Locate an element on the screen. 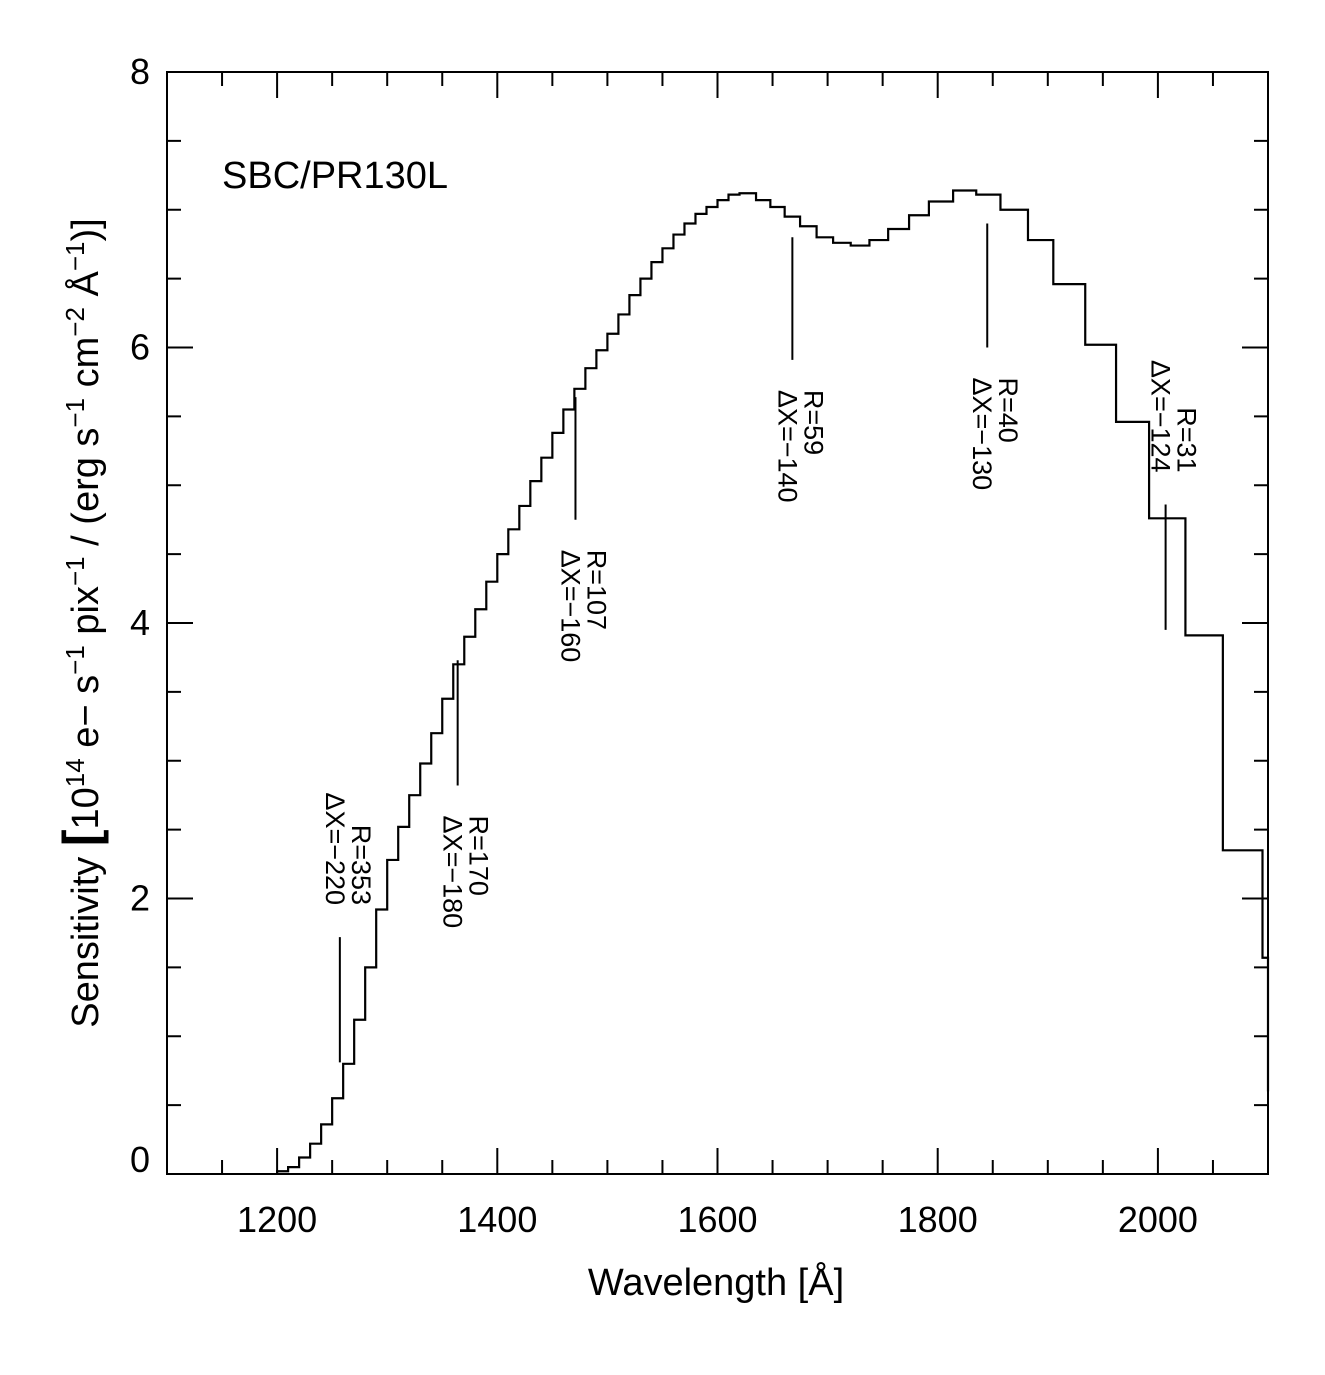  x-tick-label: 1600 is located at coordinates (717, 1219).